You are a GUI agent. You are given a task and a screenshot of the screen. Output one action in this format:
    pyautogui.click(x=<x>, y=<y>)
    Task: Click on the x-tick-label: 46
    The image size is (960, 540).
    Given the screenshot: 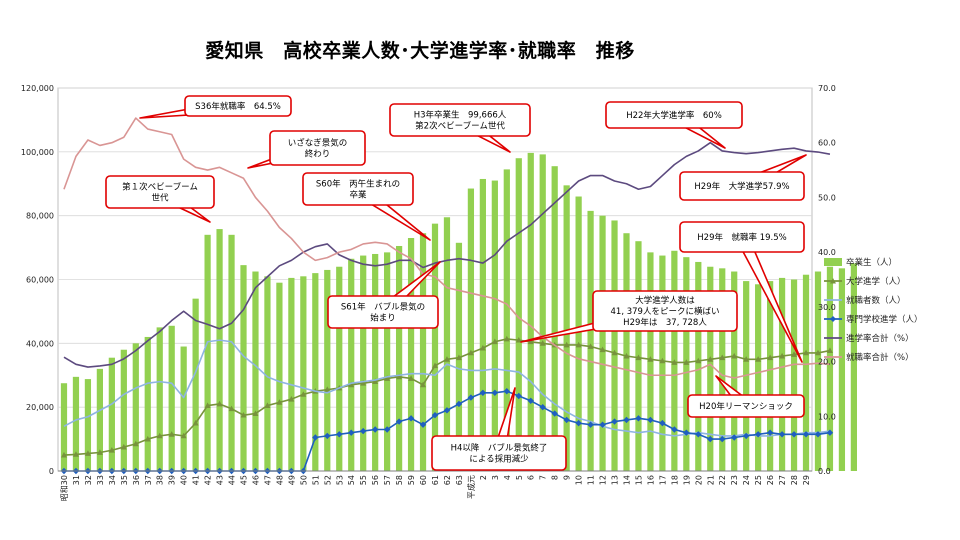 What is the action you would take?
    pyautogui.click(x=255, y=480)
    